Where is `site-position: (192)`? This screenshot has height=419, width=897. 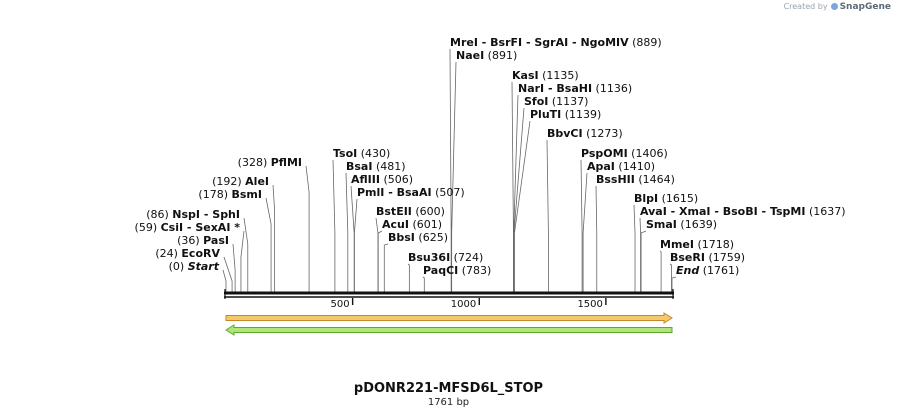 site-position: (192) is located at coordinates (228, 181).